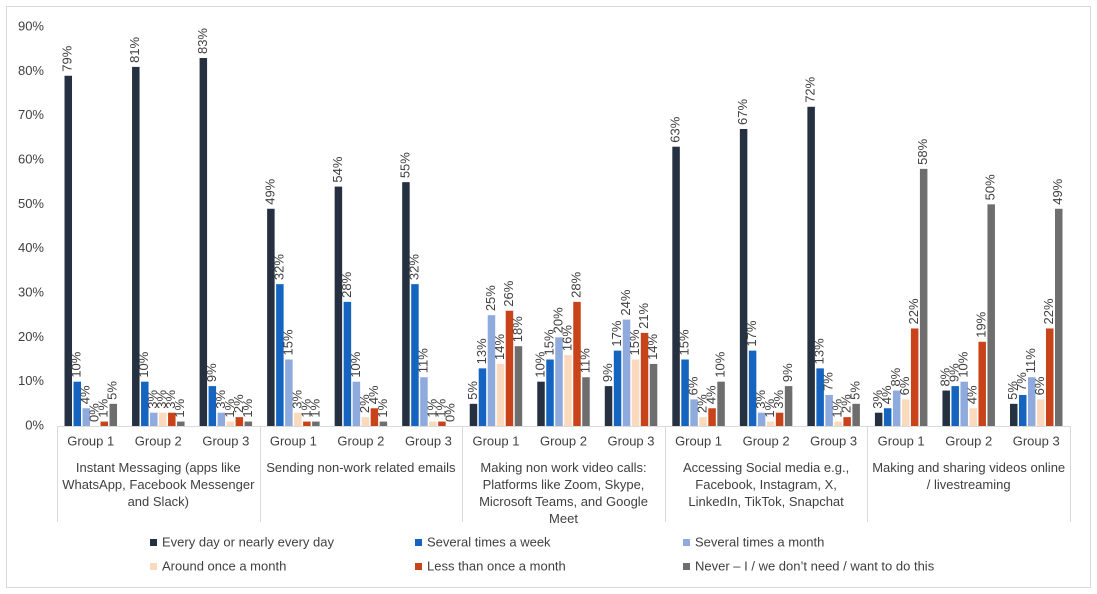 This screenshot has width=1097, height=594. What do you see at coordinates (34, 424) in the screenshot?
I see `y-tick-label: 0%` at bounding box center [34, 424].